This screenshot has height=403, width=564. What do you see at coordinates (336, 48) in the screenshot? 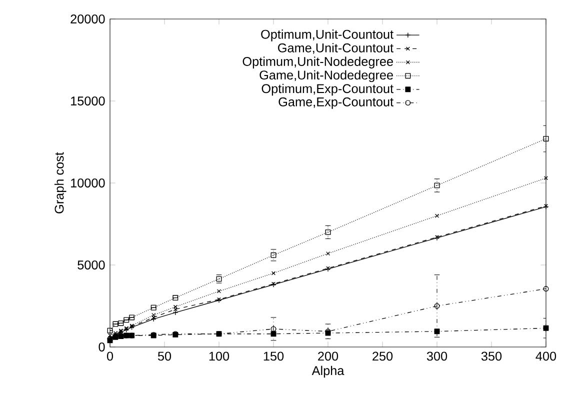
I see `legend-label: Game,Unit-Countout` at bounding box center [336, 48].